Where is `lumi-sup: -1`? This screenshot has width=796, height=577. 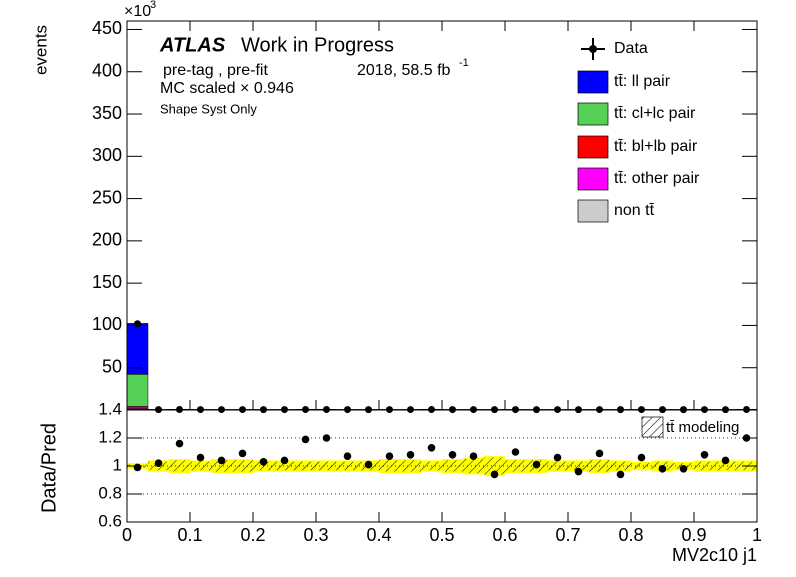 lumi-sup: -1 is located at coordinates (464, 63).